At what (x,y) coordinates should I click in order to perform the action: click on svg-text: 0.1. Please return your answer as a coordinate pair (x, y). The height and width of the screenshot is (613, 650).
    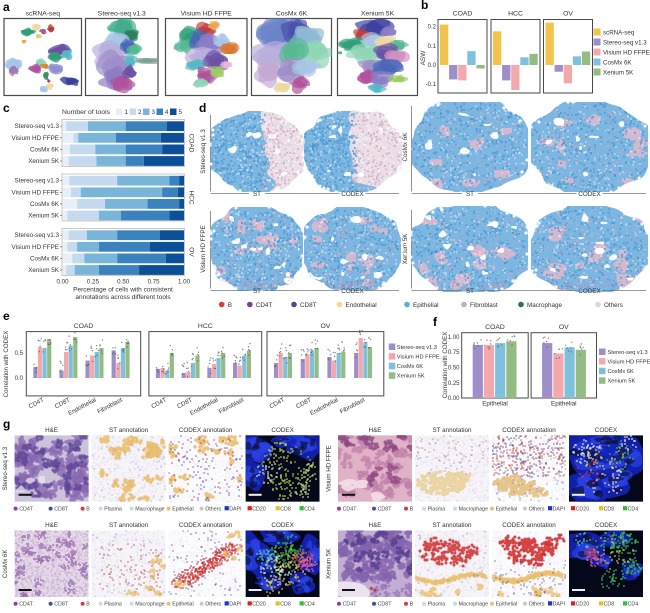
    Looking at the image, I should click on (432, 47).